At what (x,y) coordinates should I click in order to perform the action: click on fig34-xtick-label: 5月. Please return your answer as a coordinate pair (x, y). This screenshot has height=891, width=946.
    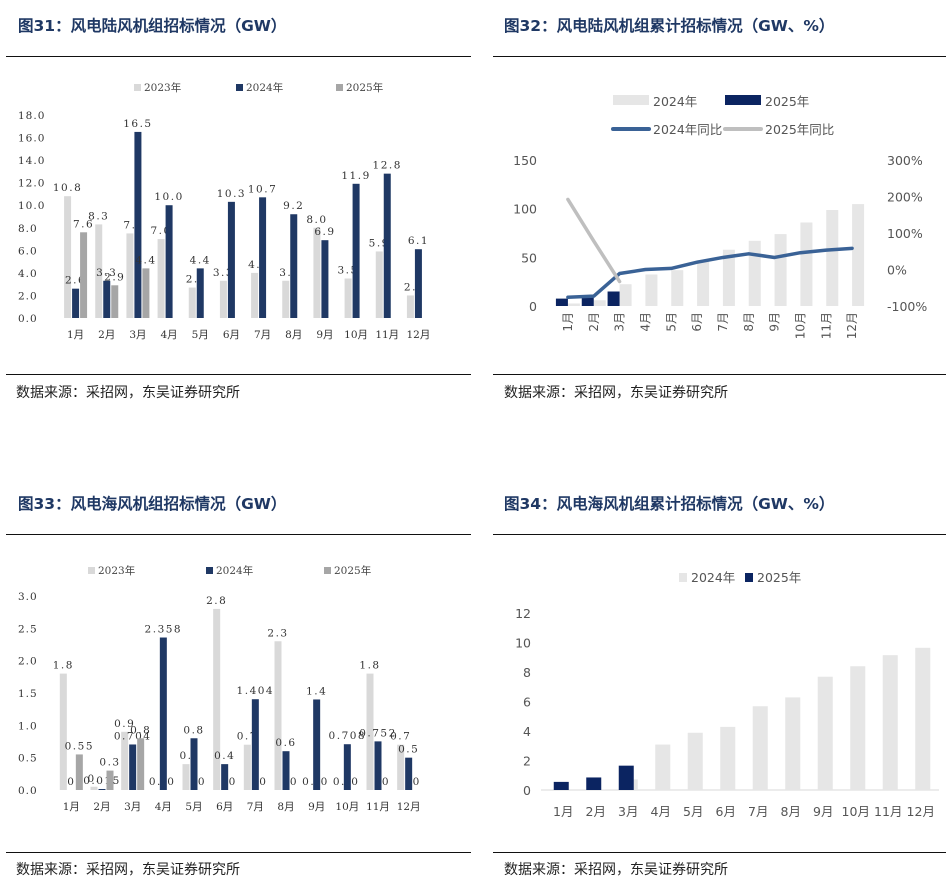
    Looking at the image, I should click on (693, 811).